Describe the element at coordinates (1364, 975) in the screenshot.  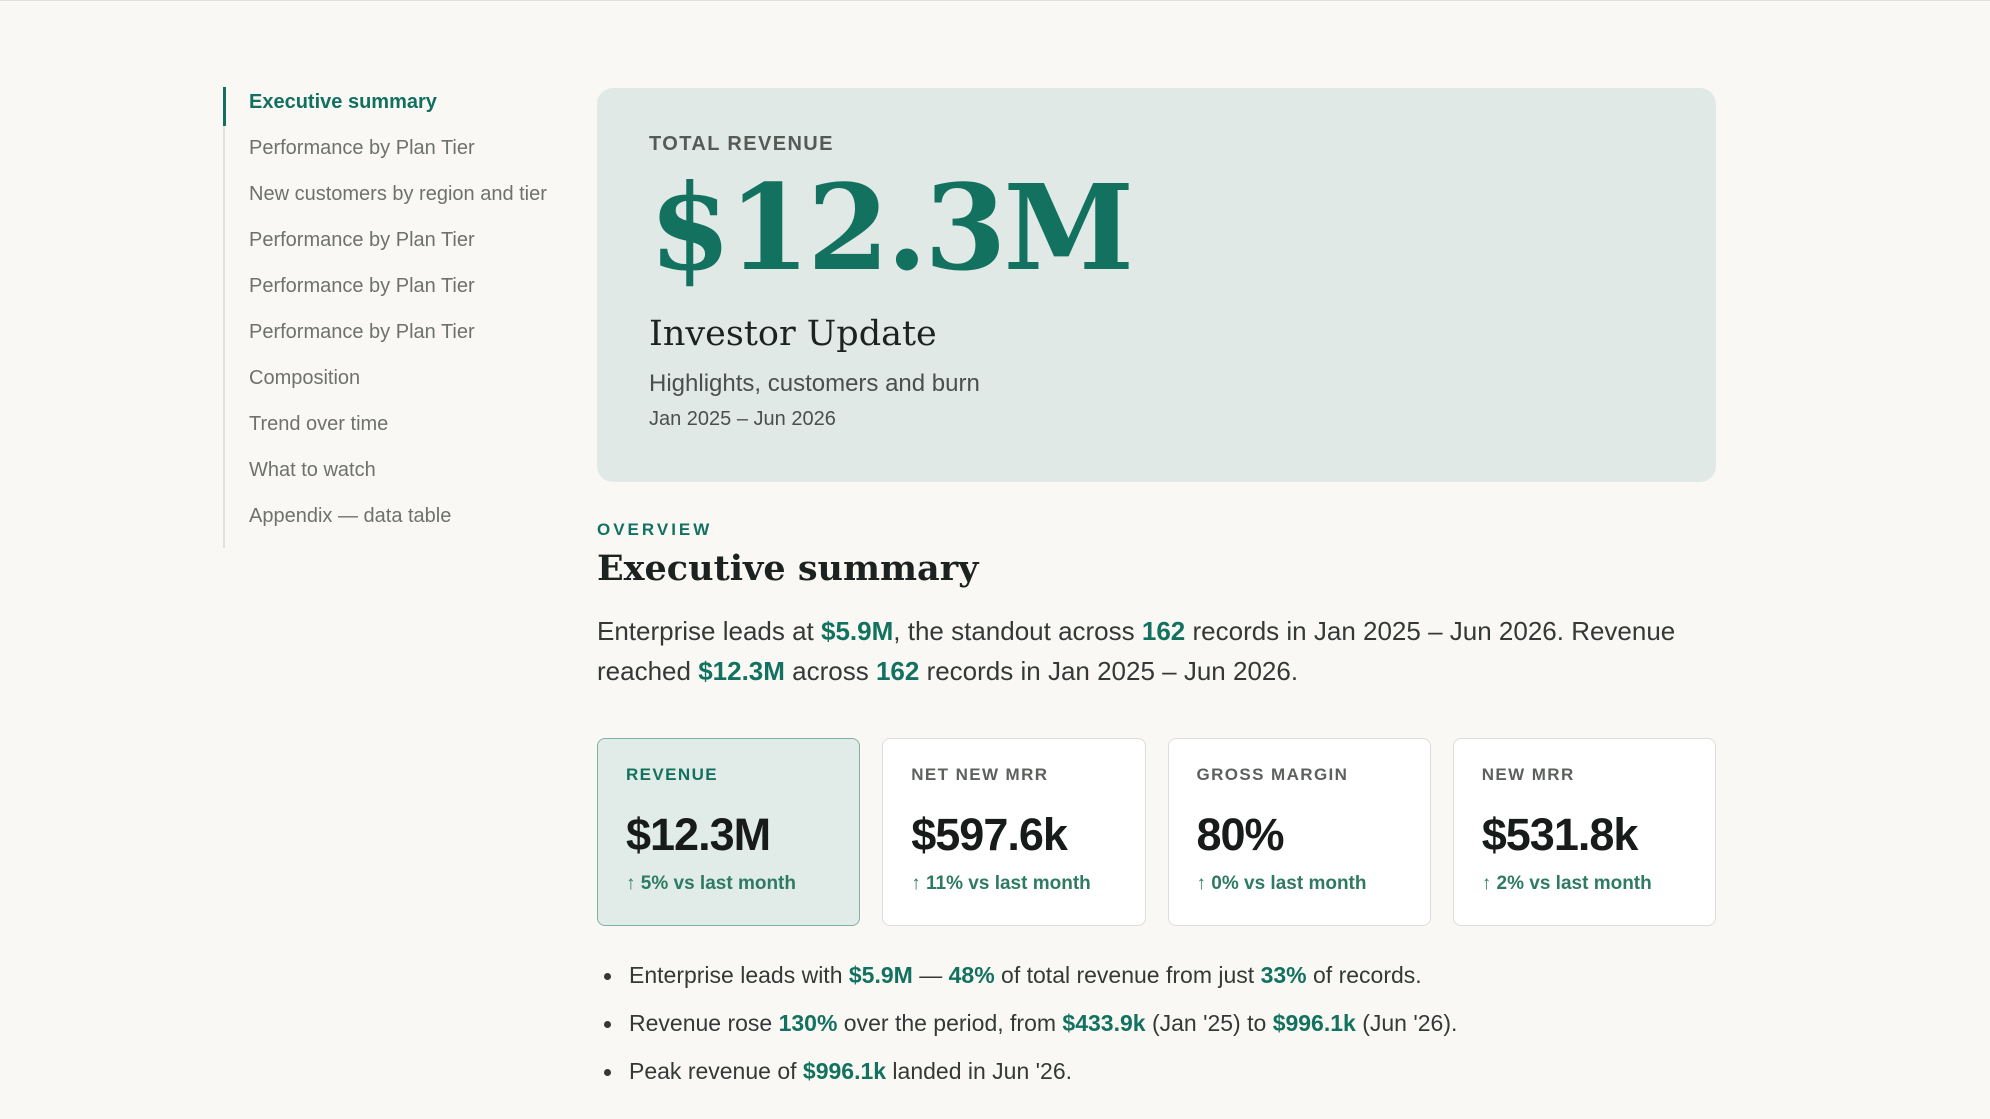
I see `bullet-text: of records.` at that location.